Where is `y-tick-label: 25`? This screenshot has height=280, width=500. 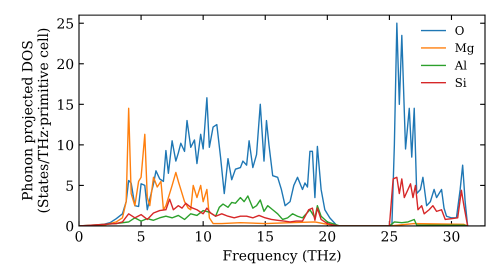
y-tick-label: 25 is located at coordinates (65, 23).